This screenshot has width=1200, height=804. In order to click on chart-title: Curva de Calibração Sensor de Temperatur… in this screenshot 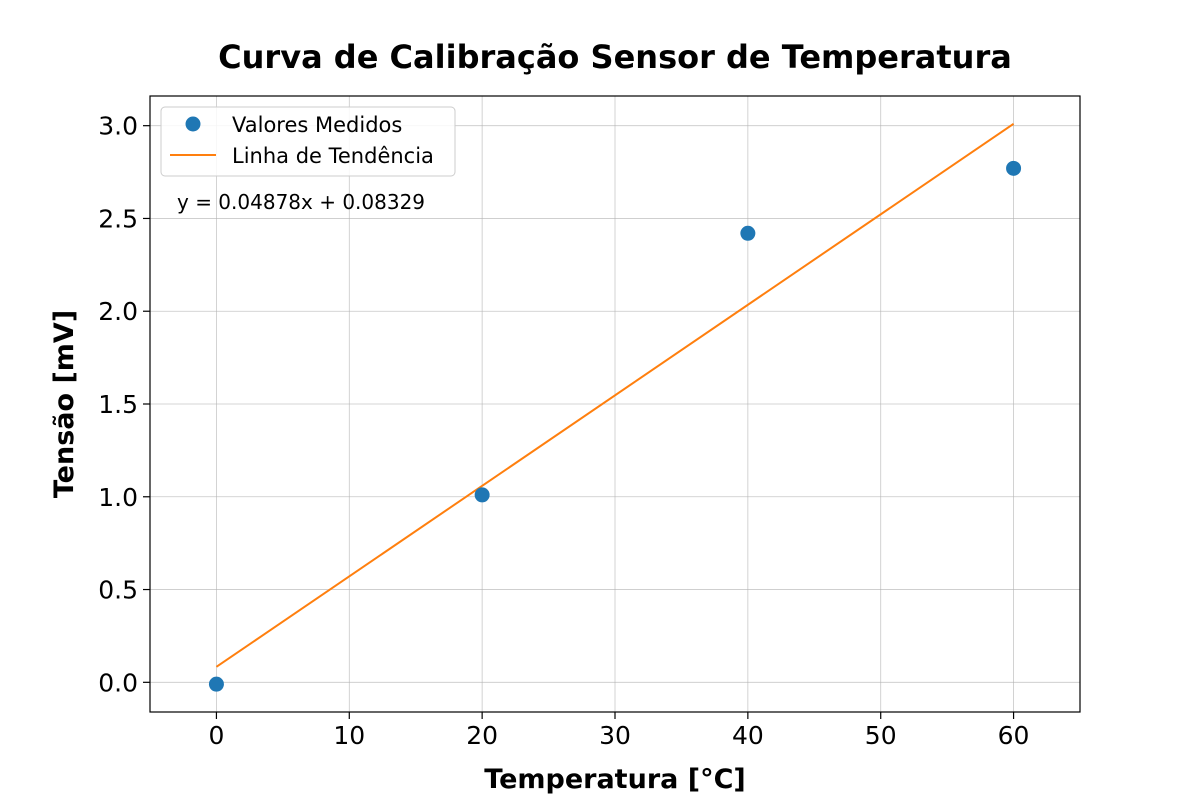, I will do `click(615, 57)`.